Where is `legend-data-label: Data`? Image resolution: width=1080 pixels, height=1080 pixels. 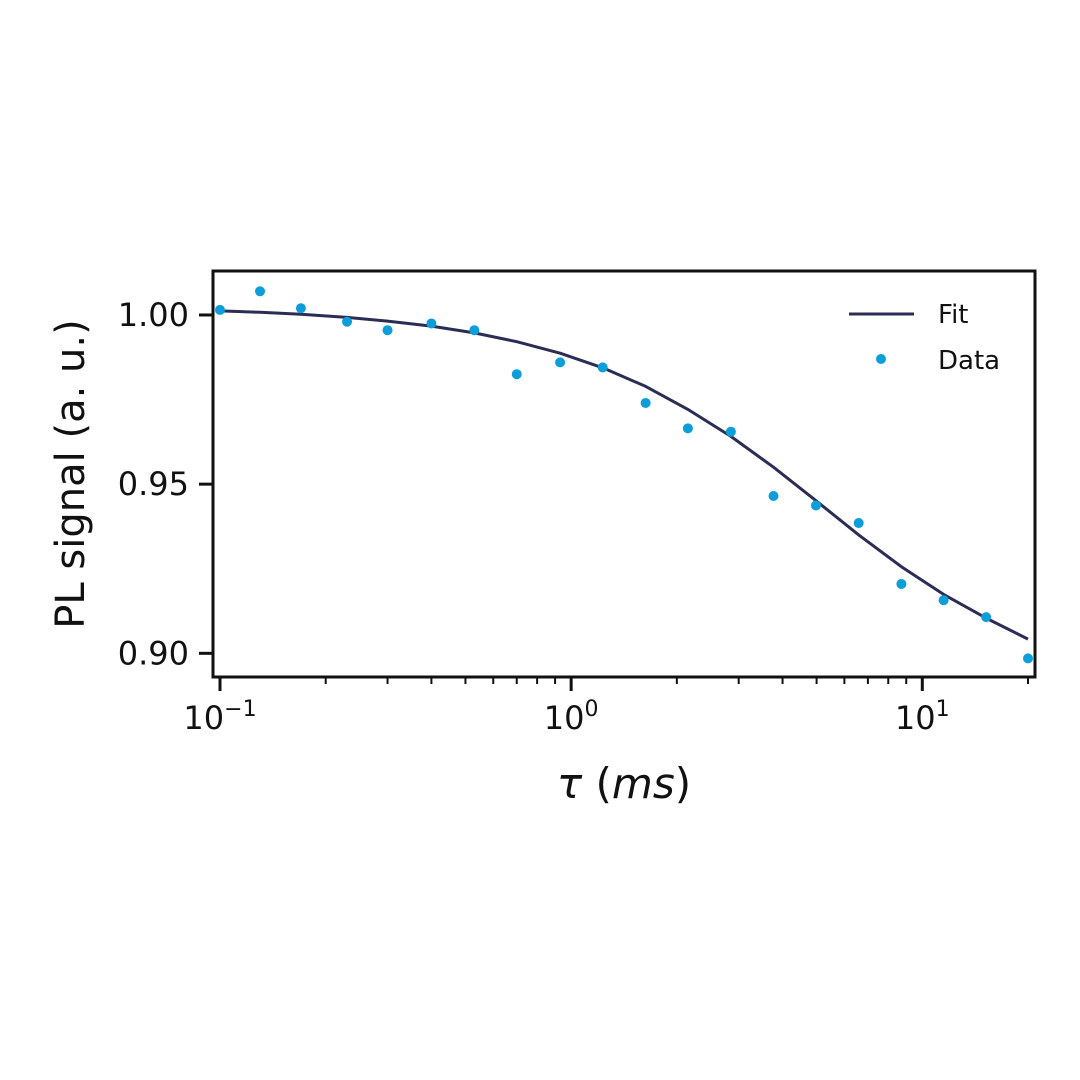
legend-data-label: Data is located at coordinates (969, 361).